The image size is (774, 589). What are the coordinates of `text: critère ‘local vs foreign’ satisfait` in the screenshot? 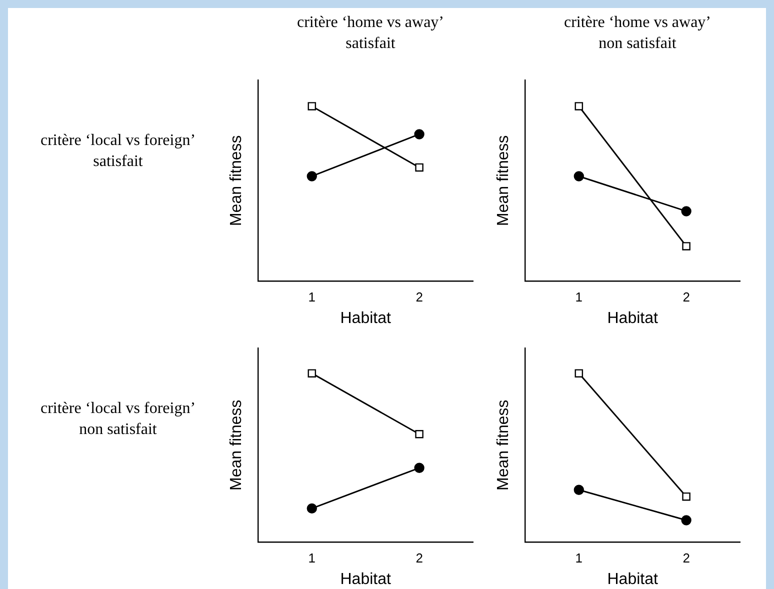 It's located at (118, 151).